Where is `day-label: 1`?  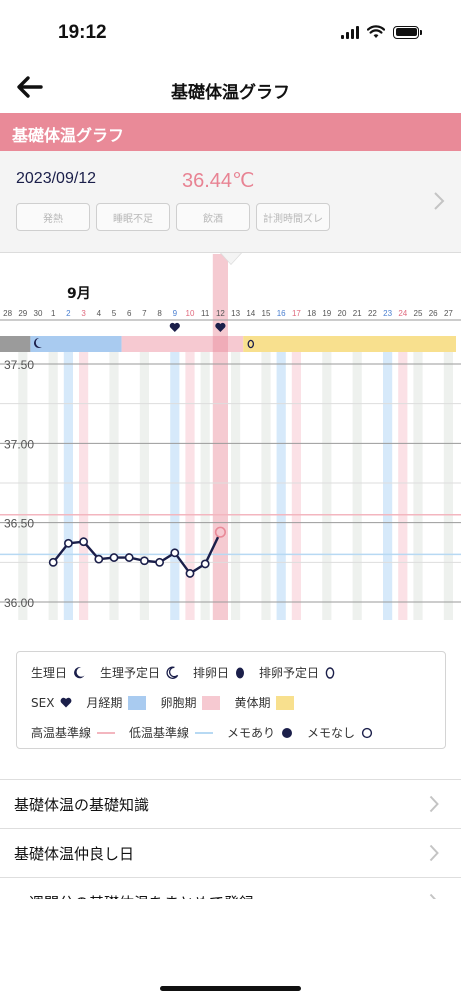
day-label: 1 is located at coordinates (53, 313).